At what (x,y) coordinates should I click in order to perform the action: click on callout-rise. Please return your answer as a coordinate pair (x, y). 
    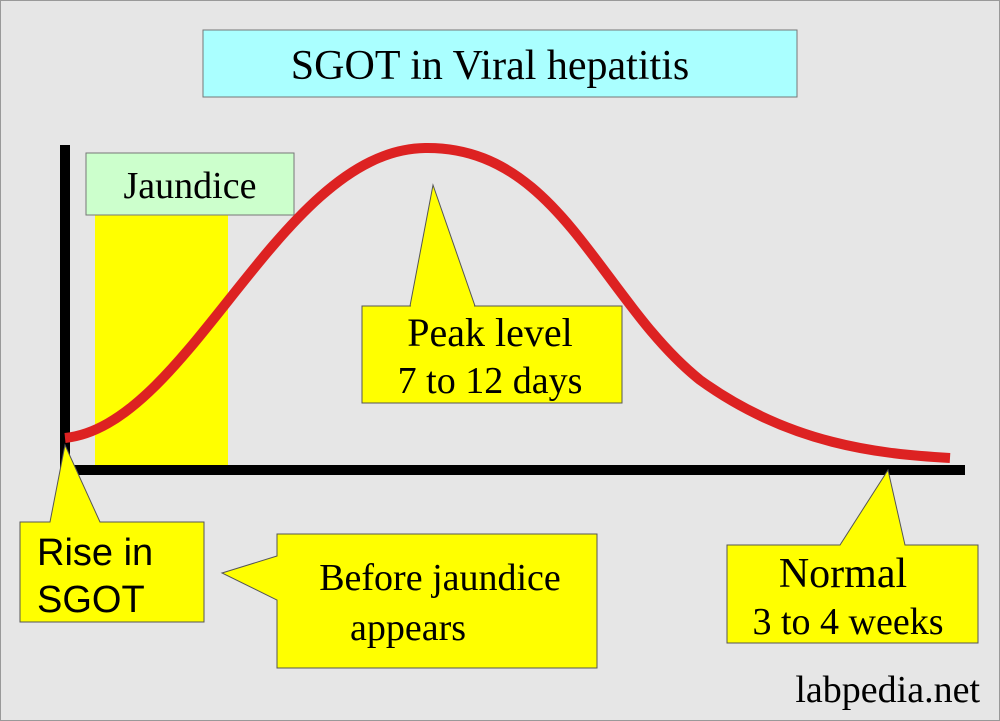
    Looking at the image, I should click on (112, 533).